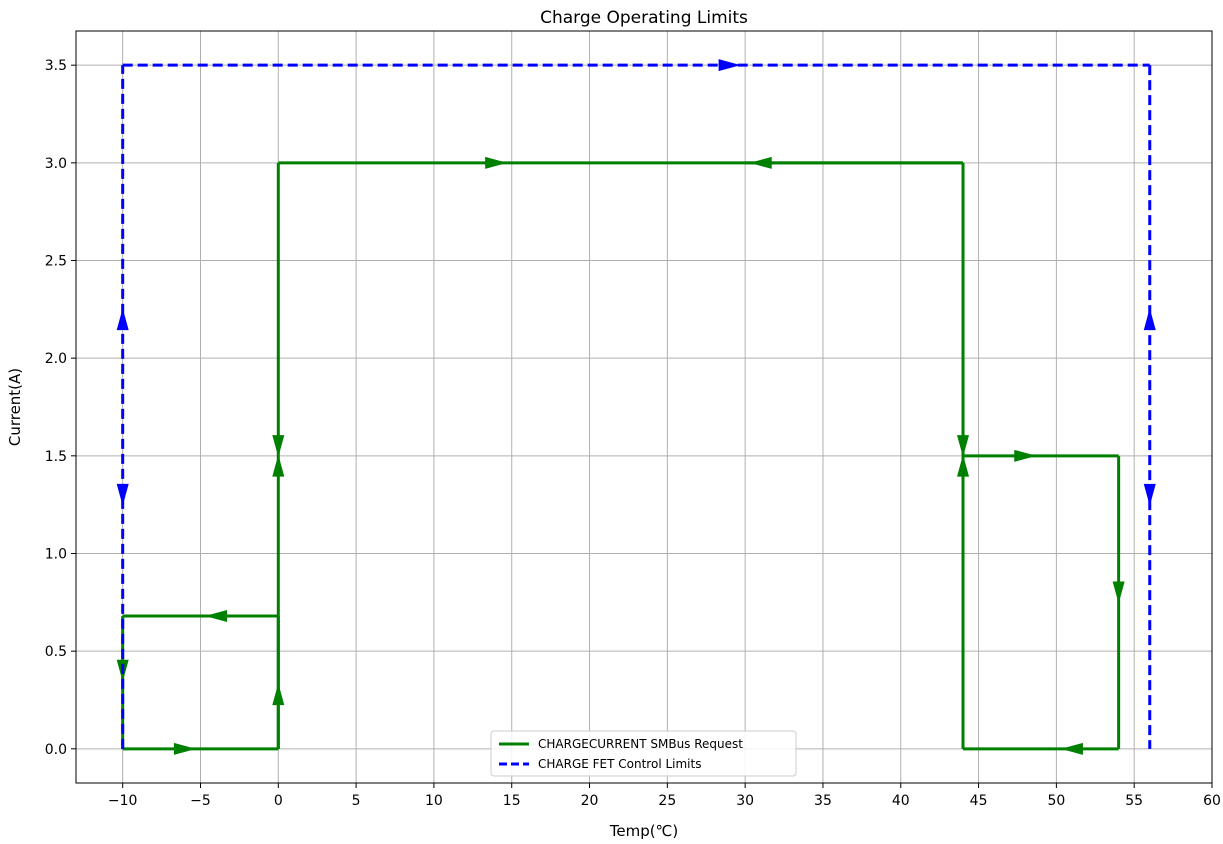  I want to click on x-tick-label-13: 55, so click(1134, 801).